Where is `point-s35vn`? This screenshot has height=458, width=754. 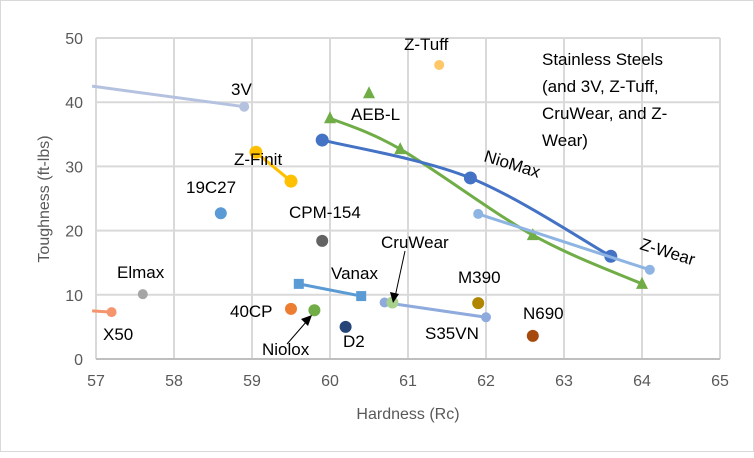
point-s35vn is located at coordinates (486, 317).